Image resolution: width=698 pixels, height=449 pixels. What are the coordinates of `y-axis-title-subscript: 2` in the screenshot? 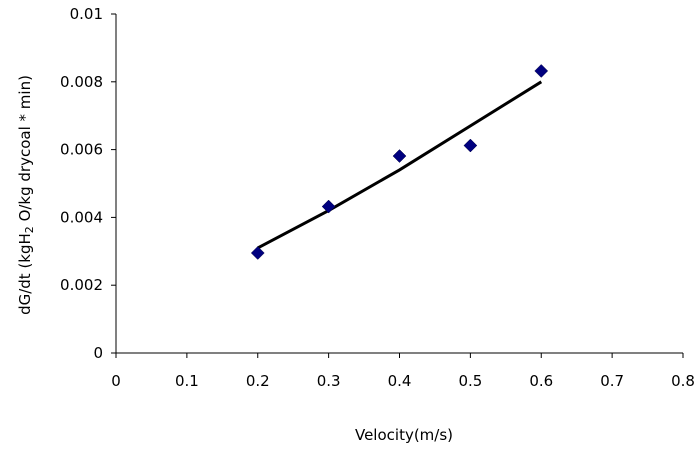 It's located at (29, 229).